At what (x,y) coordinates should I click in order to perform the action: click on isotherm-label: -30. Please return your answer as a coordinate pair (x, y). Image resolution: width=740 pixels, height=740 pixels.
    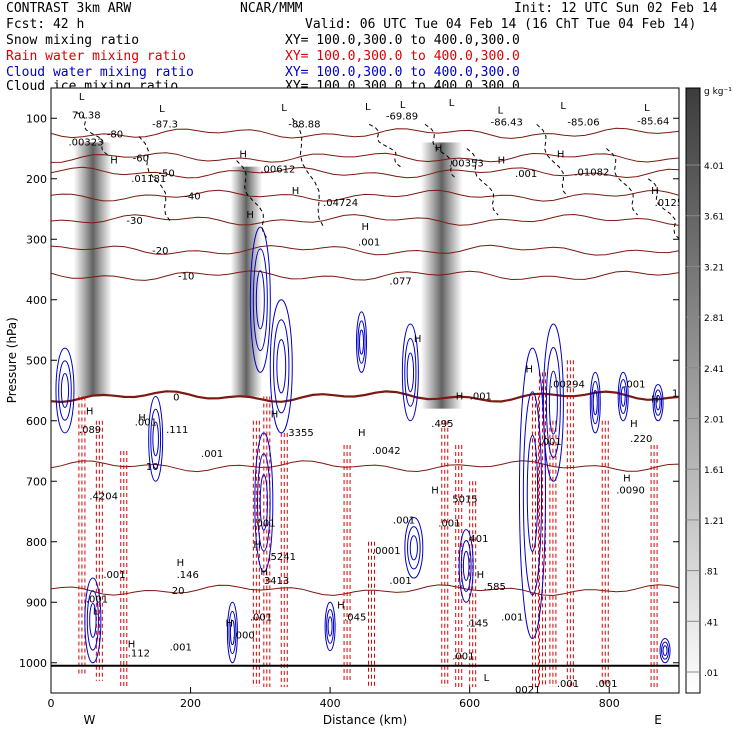
    Looking at the image, I should click on (134, 221).